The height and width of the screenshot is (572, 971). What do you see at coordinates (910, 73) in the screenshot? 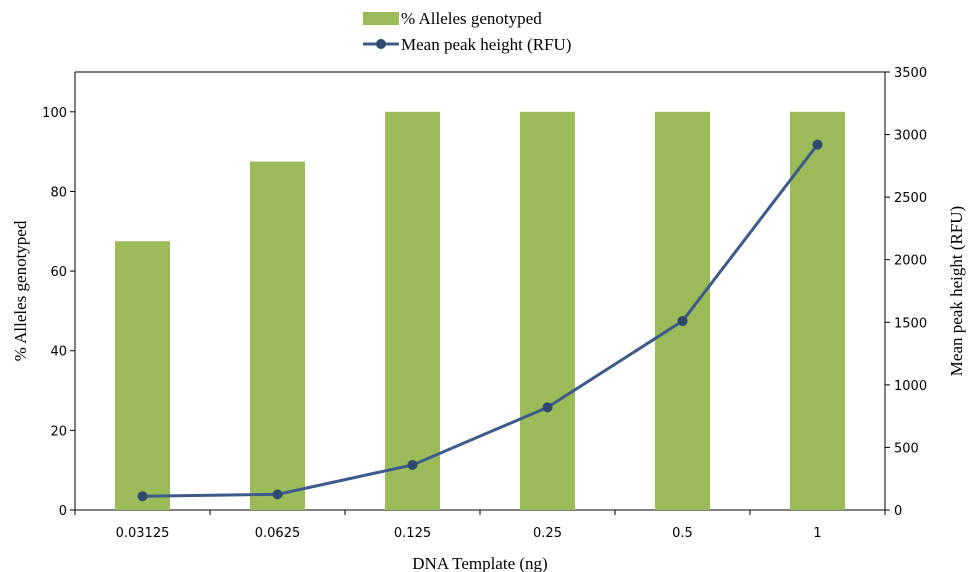
I see `right-tick-label-7: 3500` at bounding box center [910, 73].